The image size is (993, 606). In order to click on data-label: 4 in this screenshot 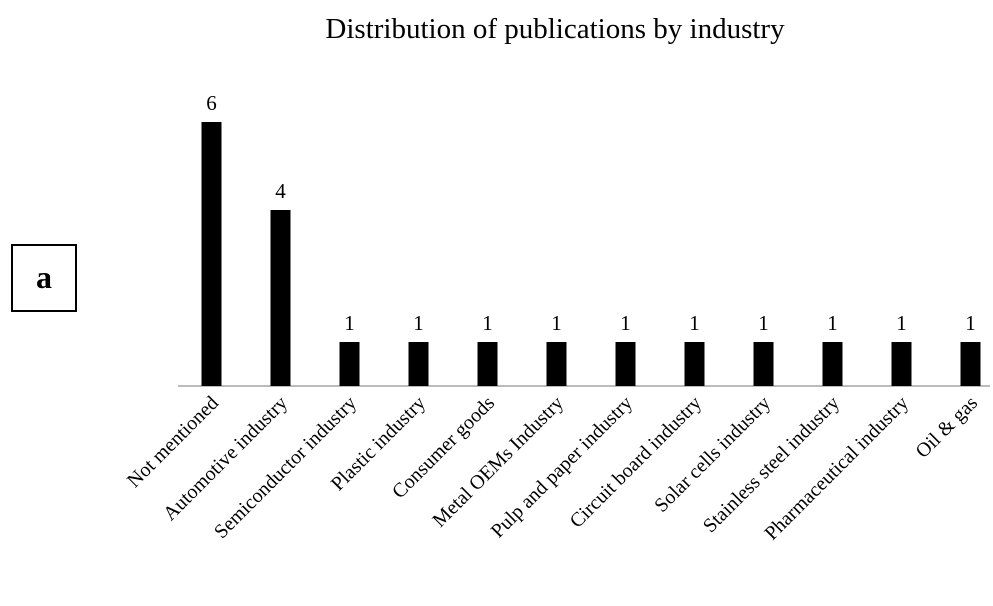, I will do `click(280, 191)`.